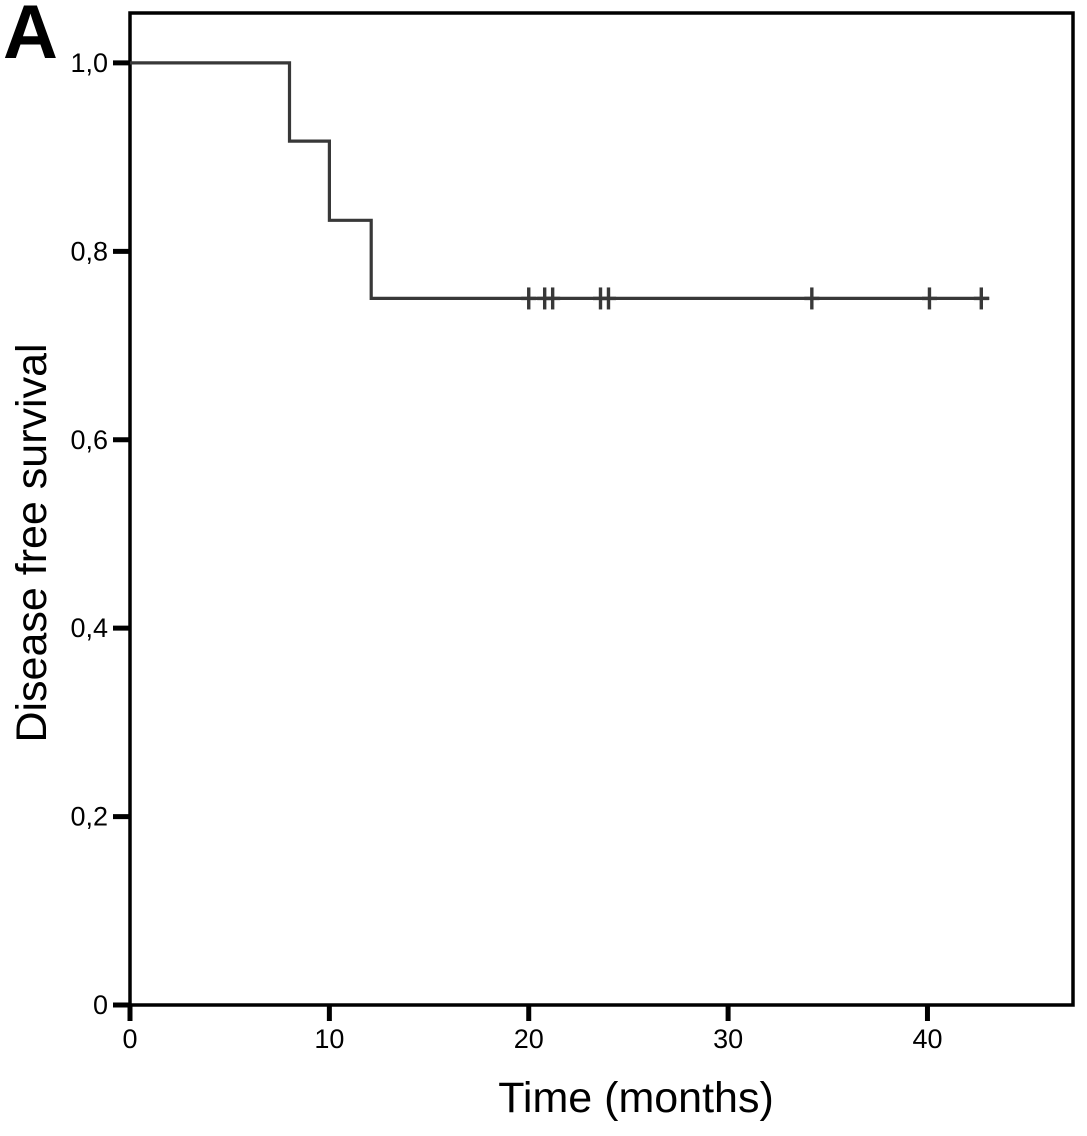  Describe the element at coordinates (89, 440) in the screenshot. I see `y-tick-label: 0,6` at that location.